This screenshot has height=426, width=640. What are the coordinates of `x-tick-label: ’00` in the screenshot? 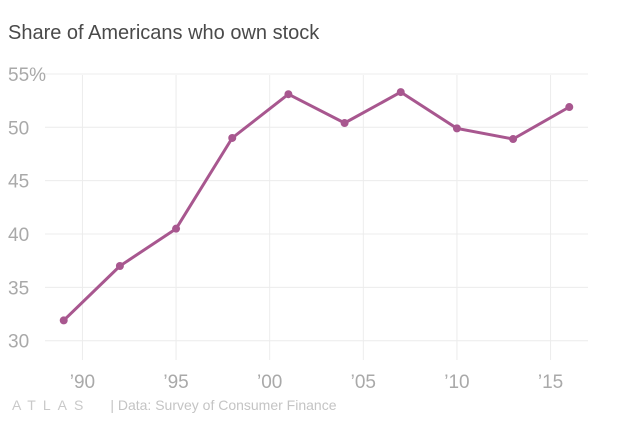 It's located at (269, 382).